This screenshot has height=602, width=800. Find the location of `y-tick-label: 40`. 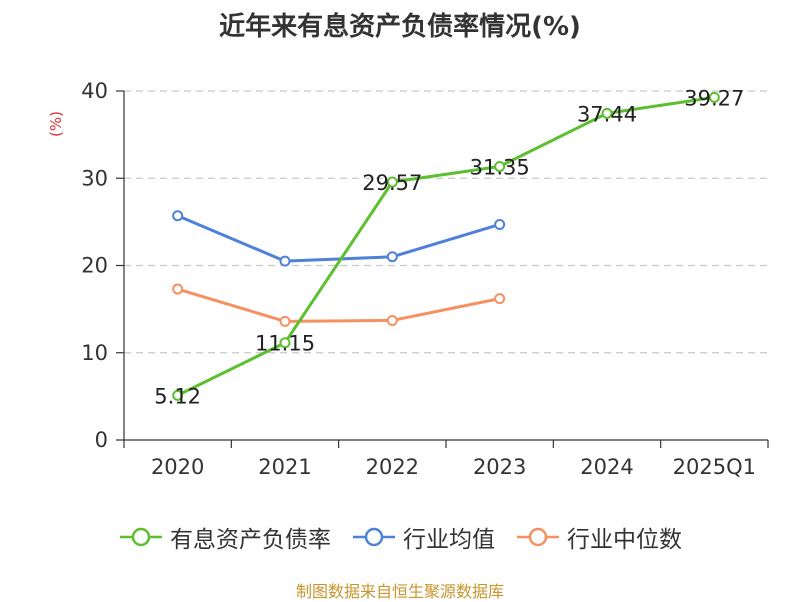

y-tick-label: 40 is located at coordinates (94, 91).